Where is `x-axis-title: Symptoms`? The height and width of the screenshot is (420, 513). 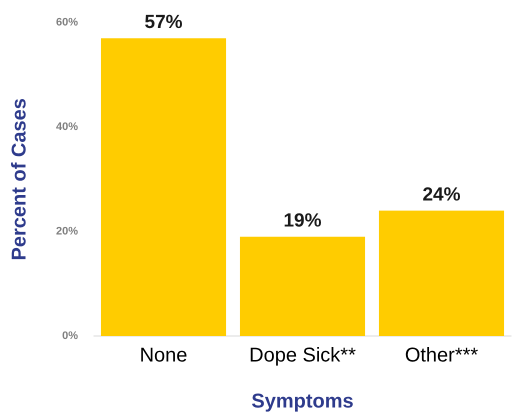 x-axis-title: Symptoms is located at coordinates (302, 401).